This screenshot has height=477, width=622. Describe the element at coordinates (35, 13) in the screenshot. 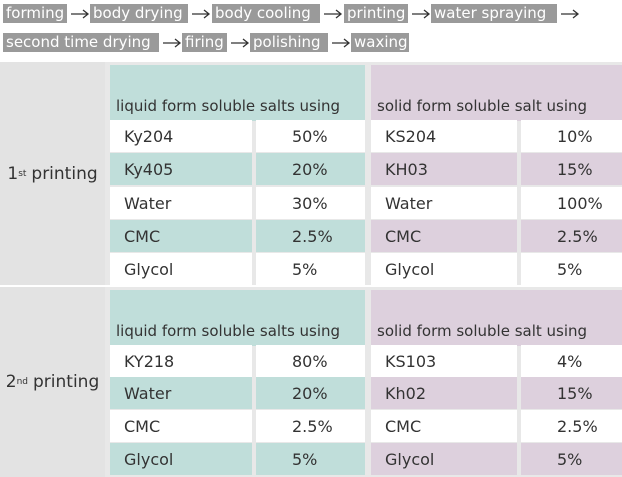

I see `flow-step: forming` at that location.